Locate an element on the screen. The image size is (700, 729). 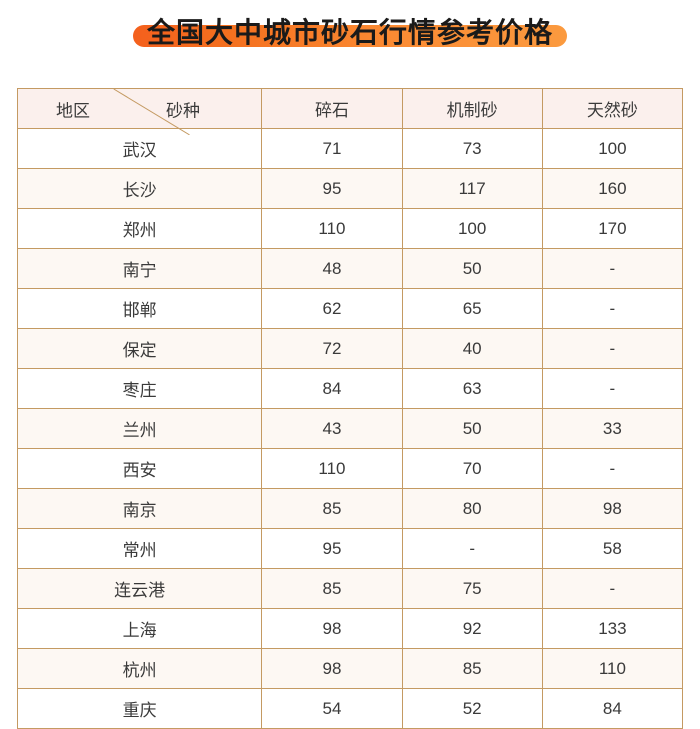
page-title-banner: 全国大中城市砂石行情参考价格 is located at coordinates (350, 44).